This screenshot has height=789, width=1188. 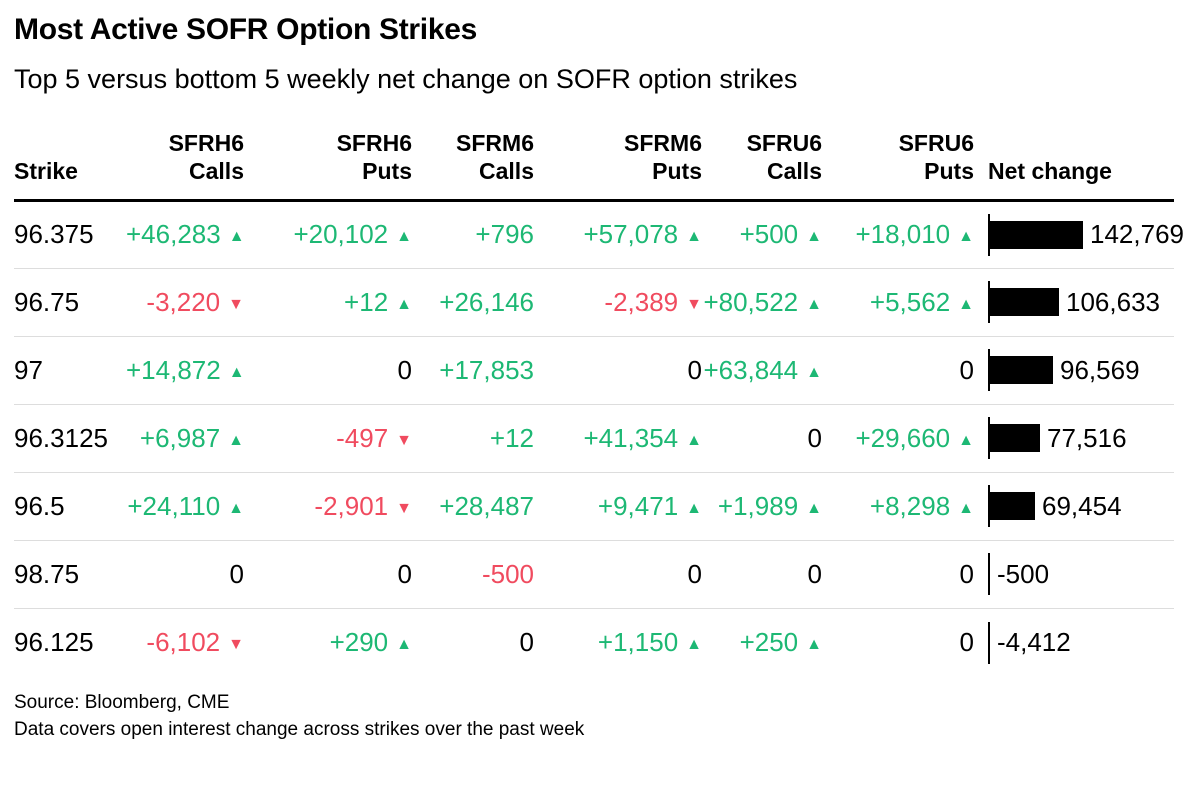 I want to click on value-text: +46,283, so click(x=173, y=234).